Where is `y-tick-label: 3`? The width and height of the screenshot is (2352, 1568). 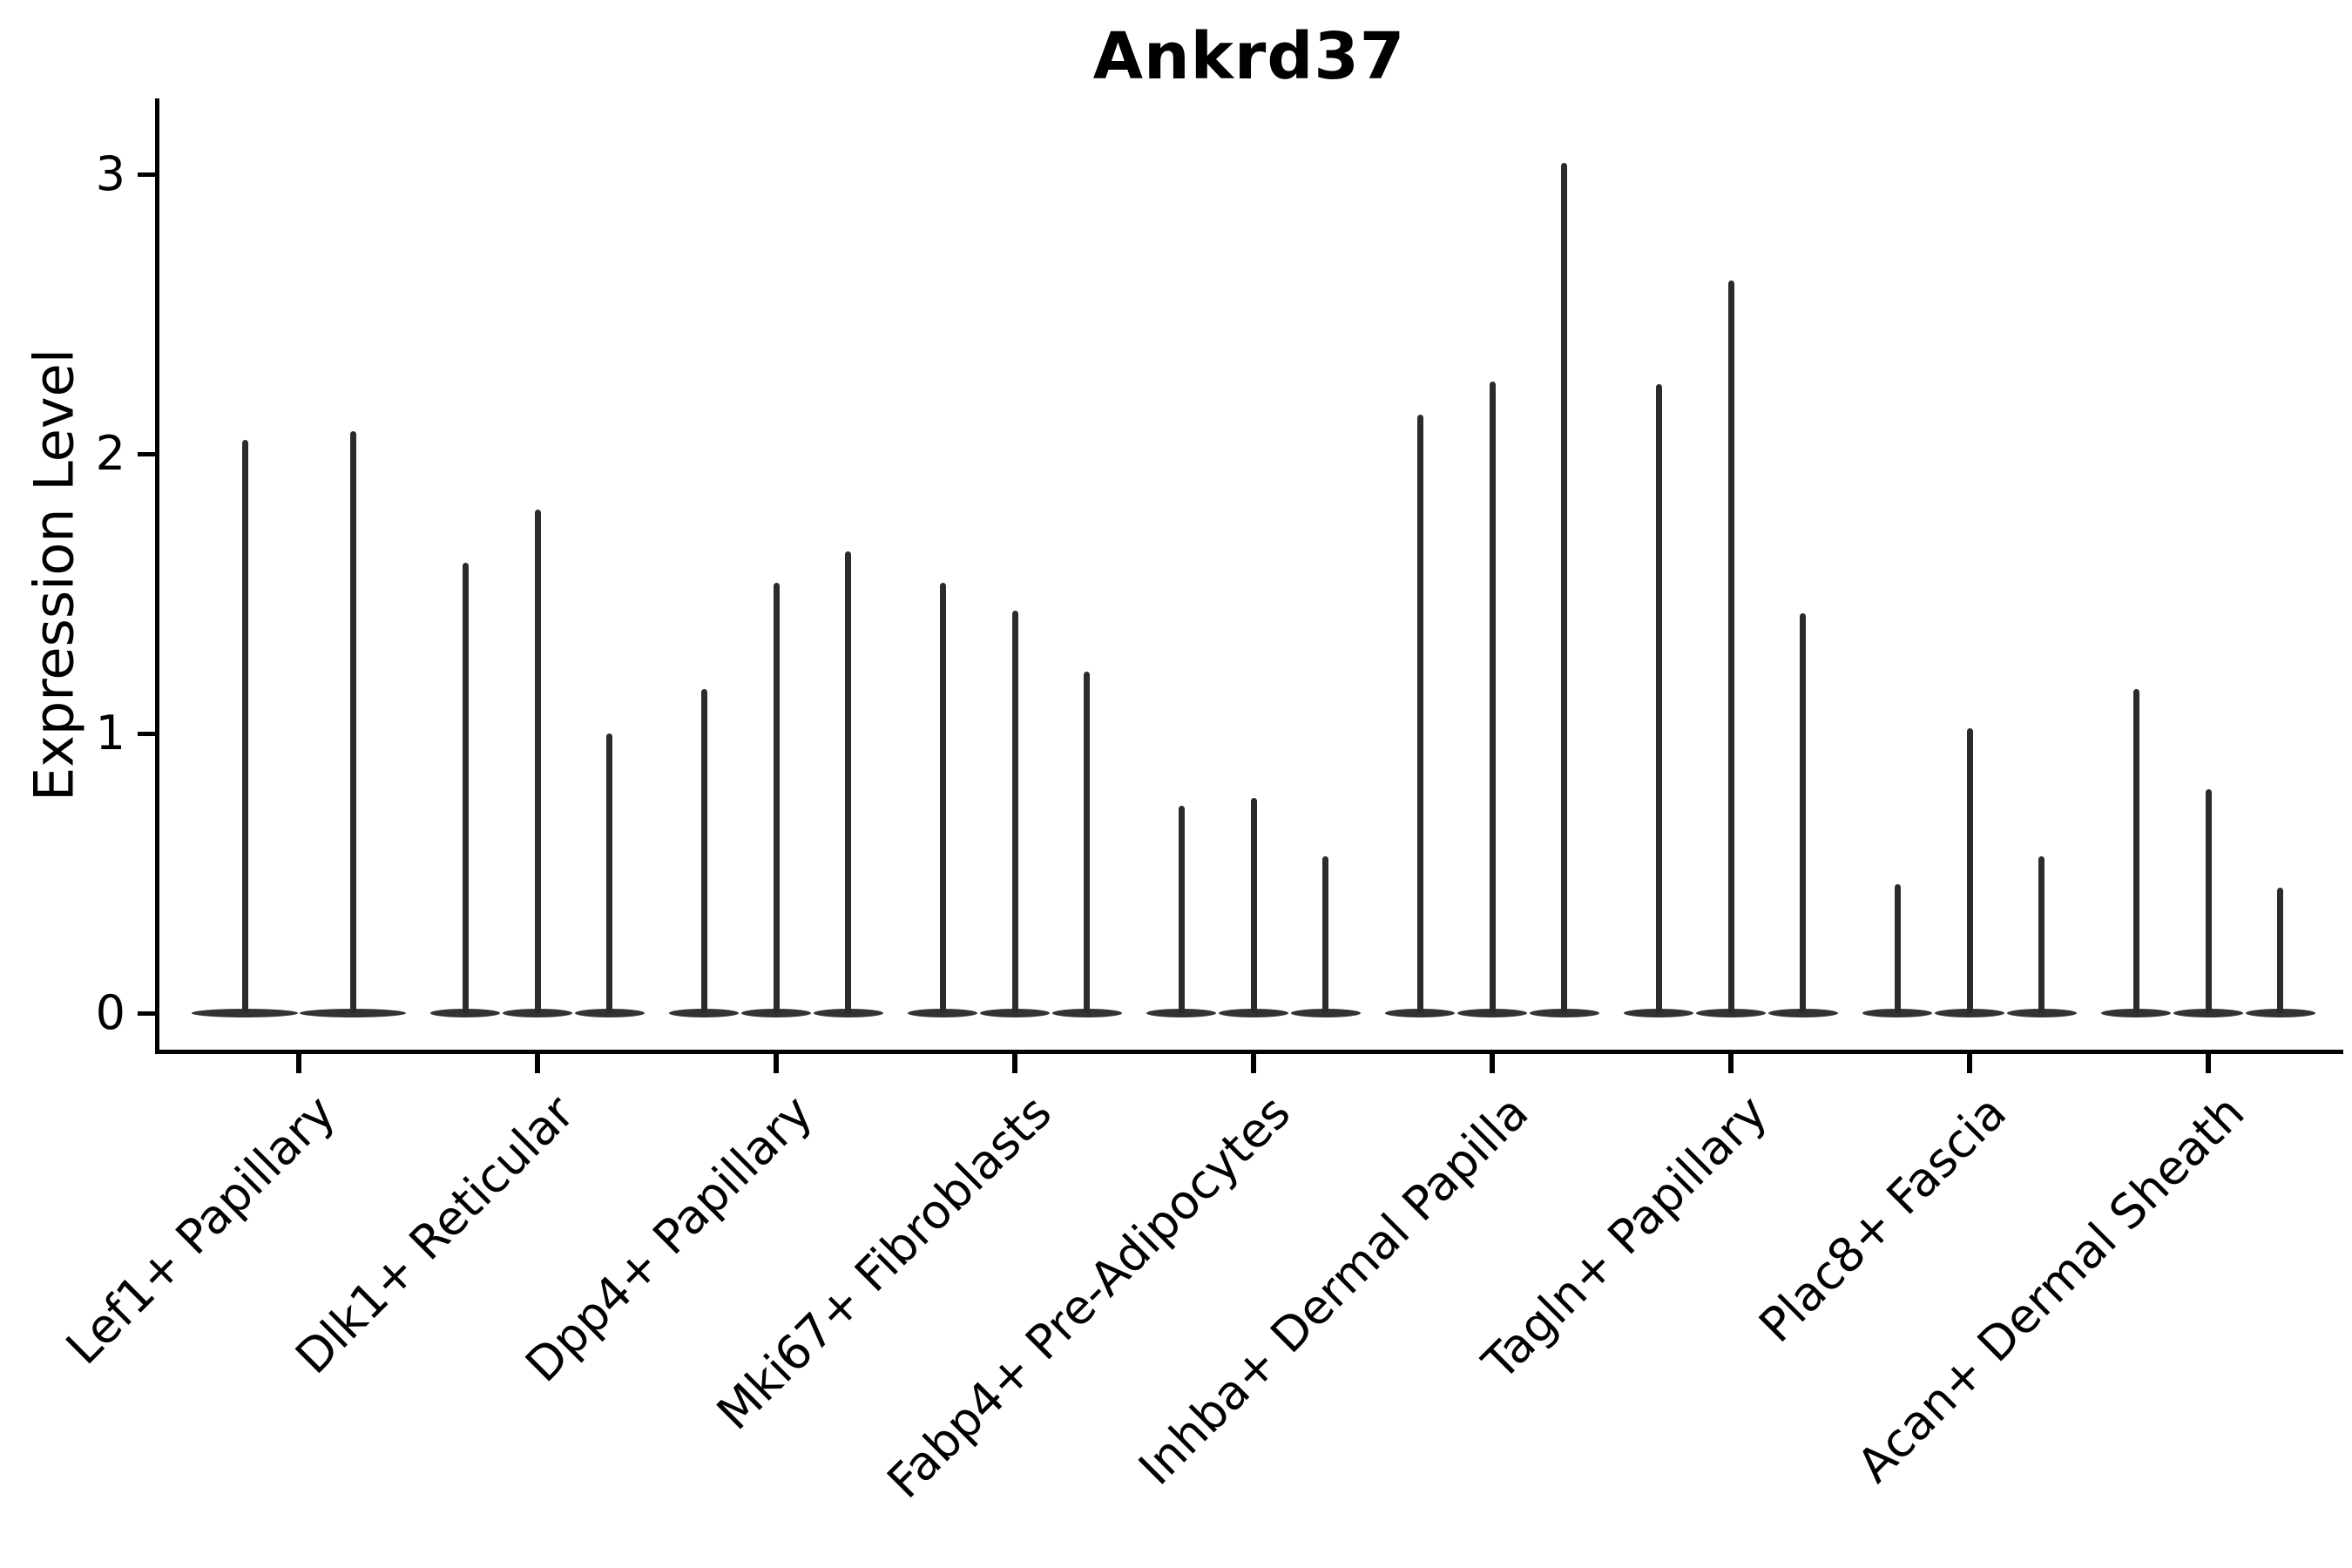
y-tick-label: 3 is located at coordinates (110, 173).